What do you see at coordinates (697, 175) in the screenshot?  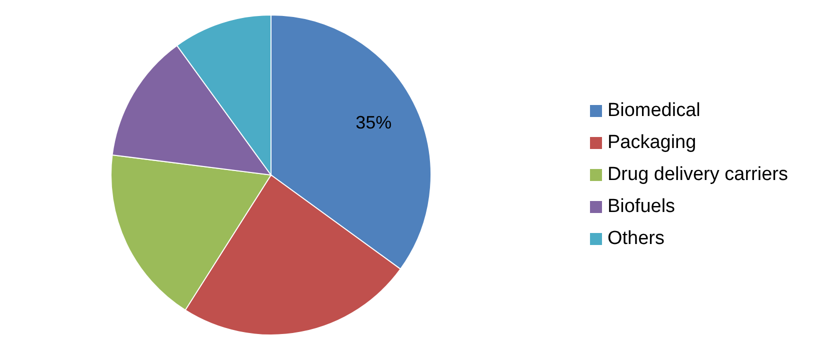 I see `legend-label: Drug delivery carriers` at bounding box center [697, 175].